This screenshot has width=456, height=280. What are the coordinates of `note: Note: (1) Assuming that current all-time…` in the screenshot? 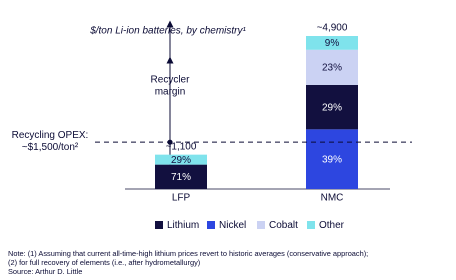 It's located at (188, 253).